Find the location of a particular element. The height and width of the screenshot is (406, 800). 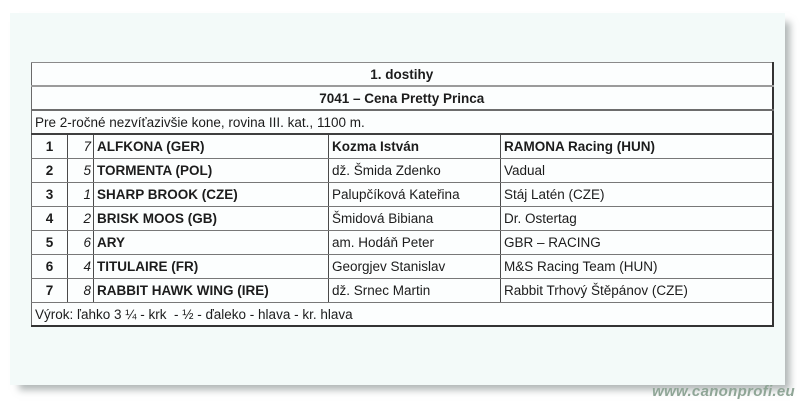

owner-cell: Stáj Latén (CZE) is located at coordinates (636, 194).